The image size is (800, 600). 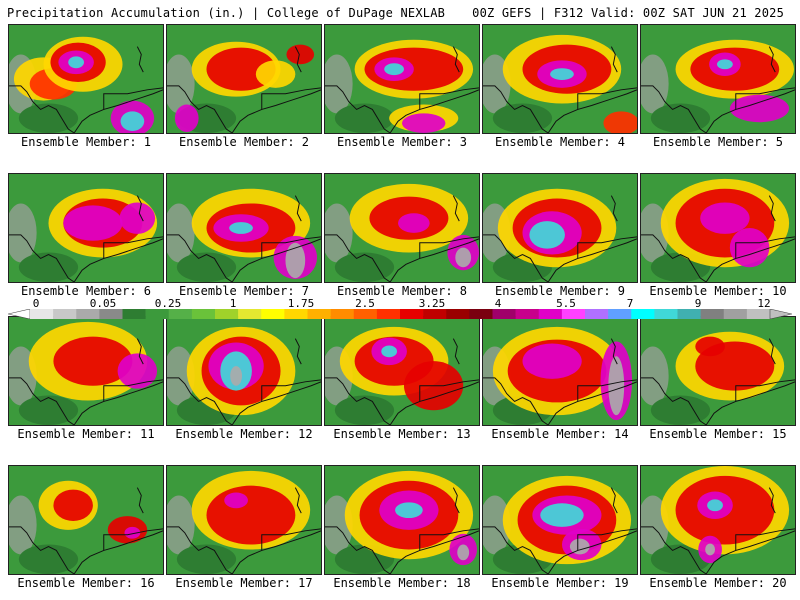 What do you see at coordinates (402, 434) in the screenshot?
I see `member-caption: Ensemble Member: 13` at bounding box center [402, 434].